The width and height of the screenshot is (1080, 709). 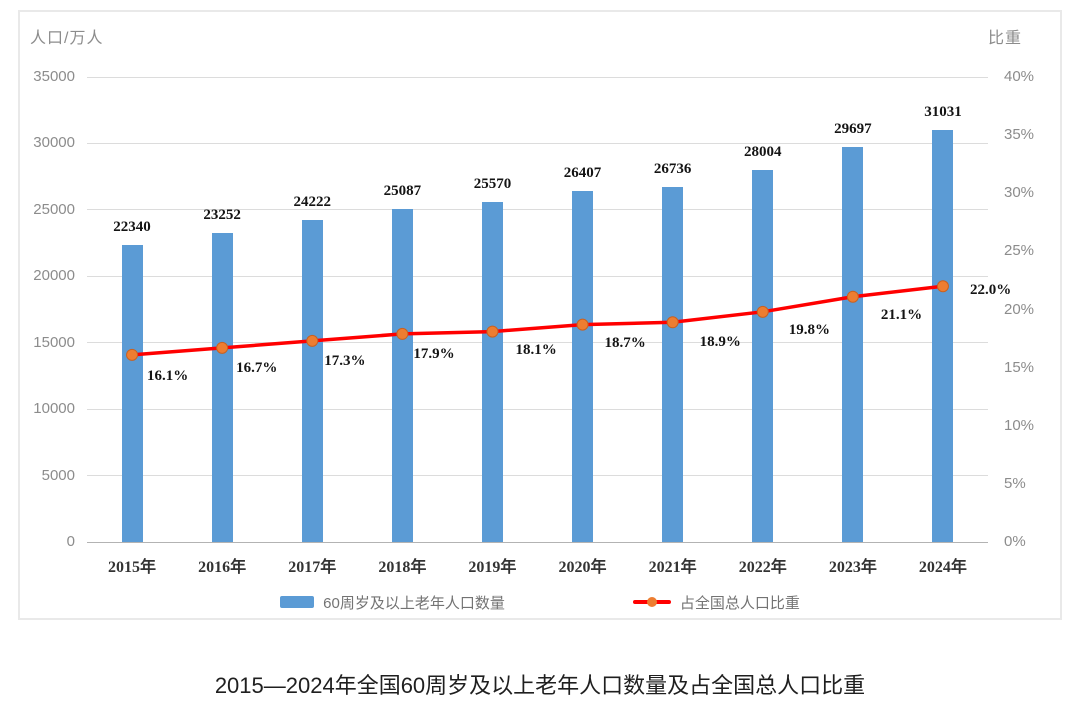 I want to click on bar-value-label: 23252, so click(x=222, y=215).